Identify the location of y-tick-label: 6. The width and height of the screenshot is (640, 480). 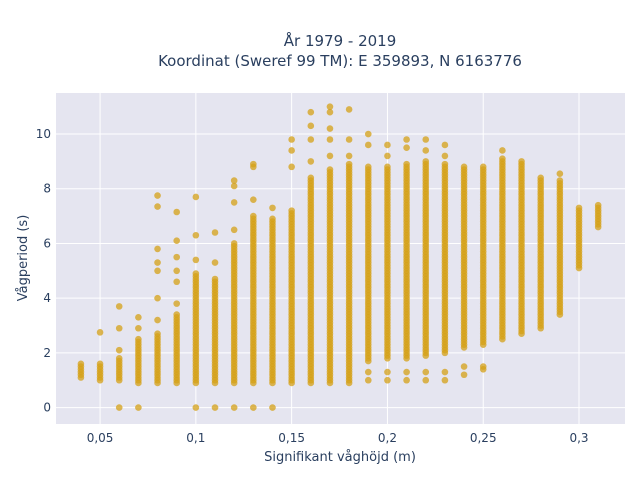
(47, 243).